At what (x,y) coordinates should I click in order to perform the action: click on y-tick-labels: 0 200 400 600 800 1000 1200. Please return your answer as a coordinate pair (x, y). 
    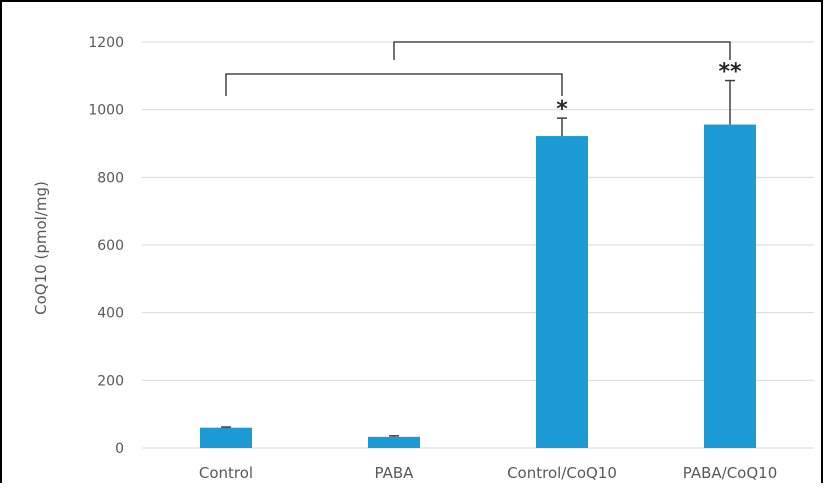
    Looking at the image, I should click on (106, 246).